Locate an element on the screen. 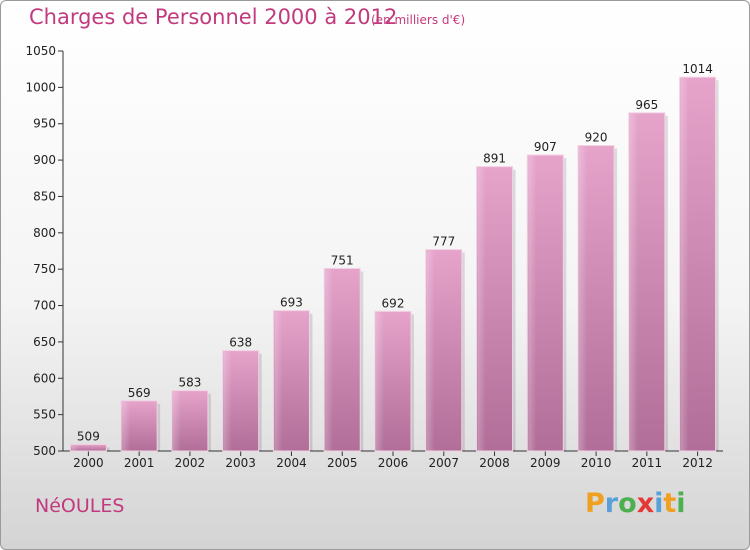  y-tick-label: 500 is located at coordinates (44, 451).